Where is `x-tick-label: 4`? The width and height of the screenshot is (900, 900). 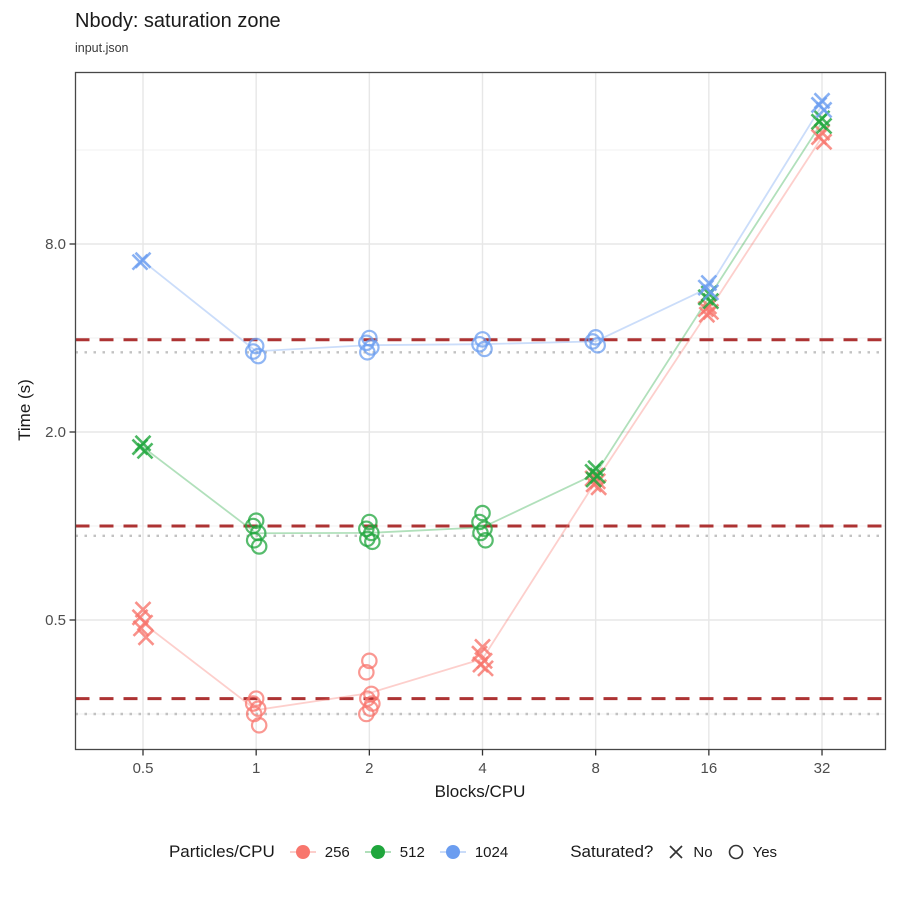 x-tick-label: 4 is located at coordinates (482, 768).